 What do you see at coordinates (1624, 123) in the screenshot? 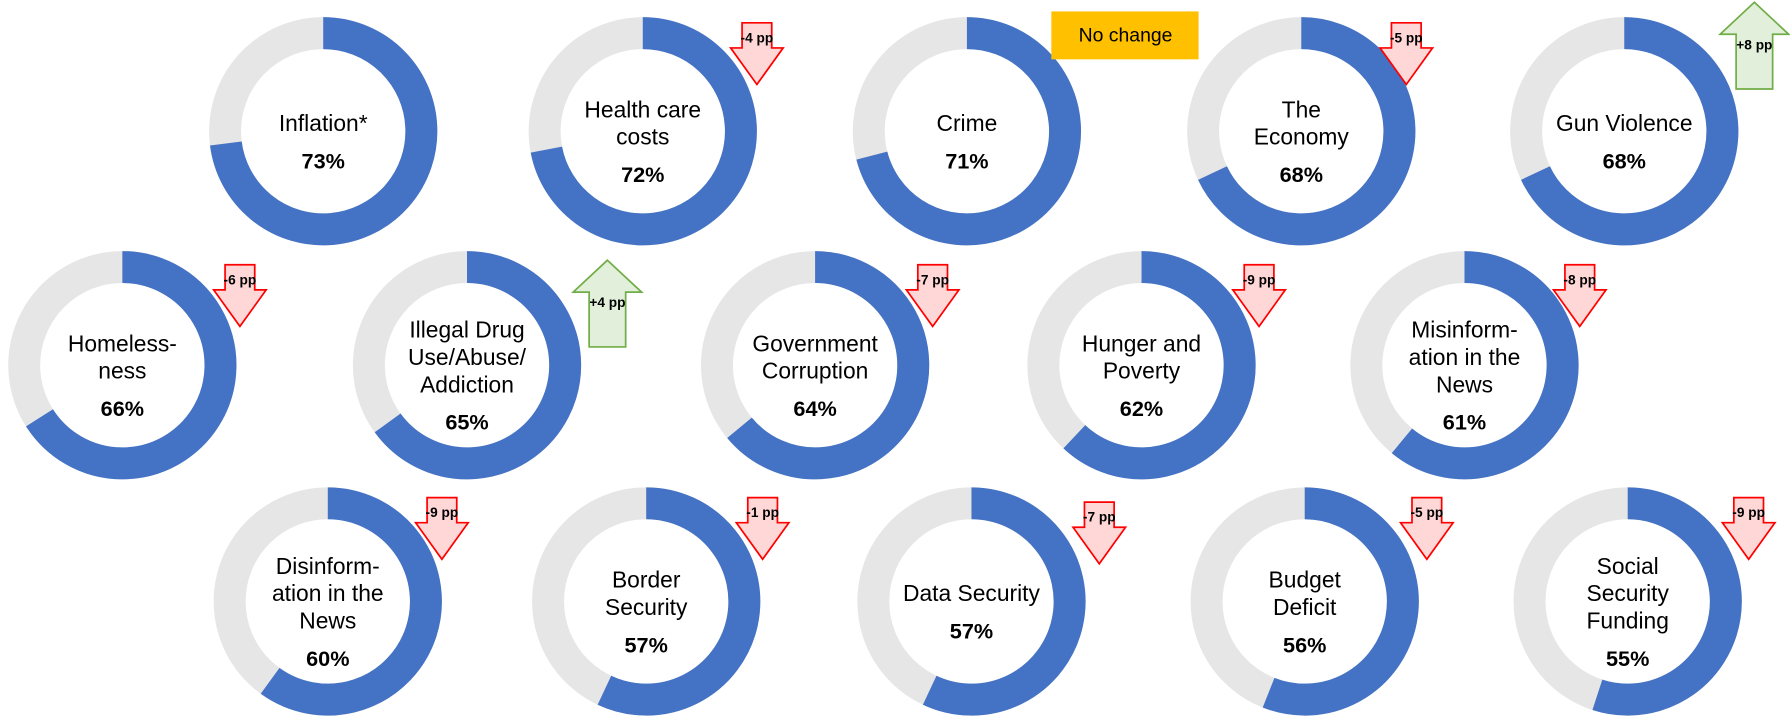
I see `donut-label: Gun Violence` at bounding box center [1624, 123].